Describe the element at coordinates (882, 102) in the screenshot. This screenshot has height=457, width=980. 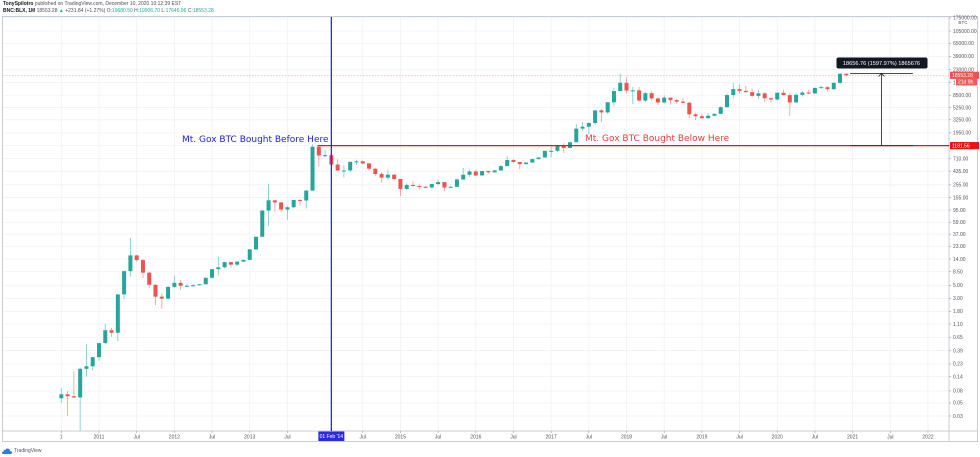
I see `price-range-measure: 18656.76 (1597.97%) 1865676` at that location.